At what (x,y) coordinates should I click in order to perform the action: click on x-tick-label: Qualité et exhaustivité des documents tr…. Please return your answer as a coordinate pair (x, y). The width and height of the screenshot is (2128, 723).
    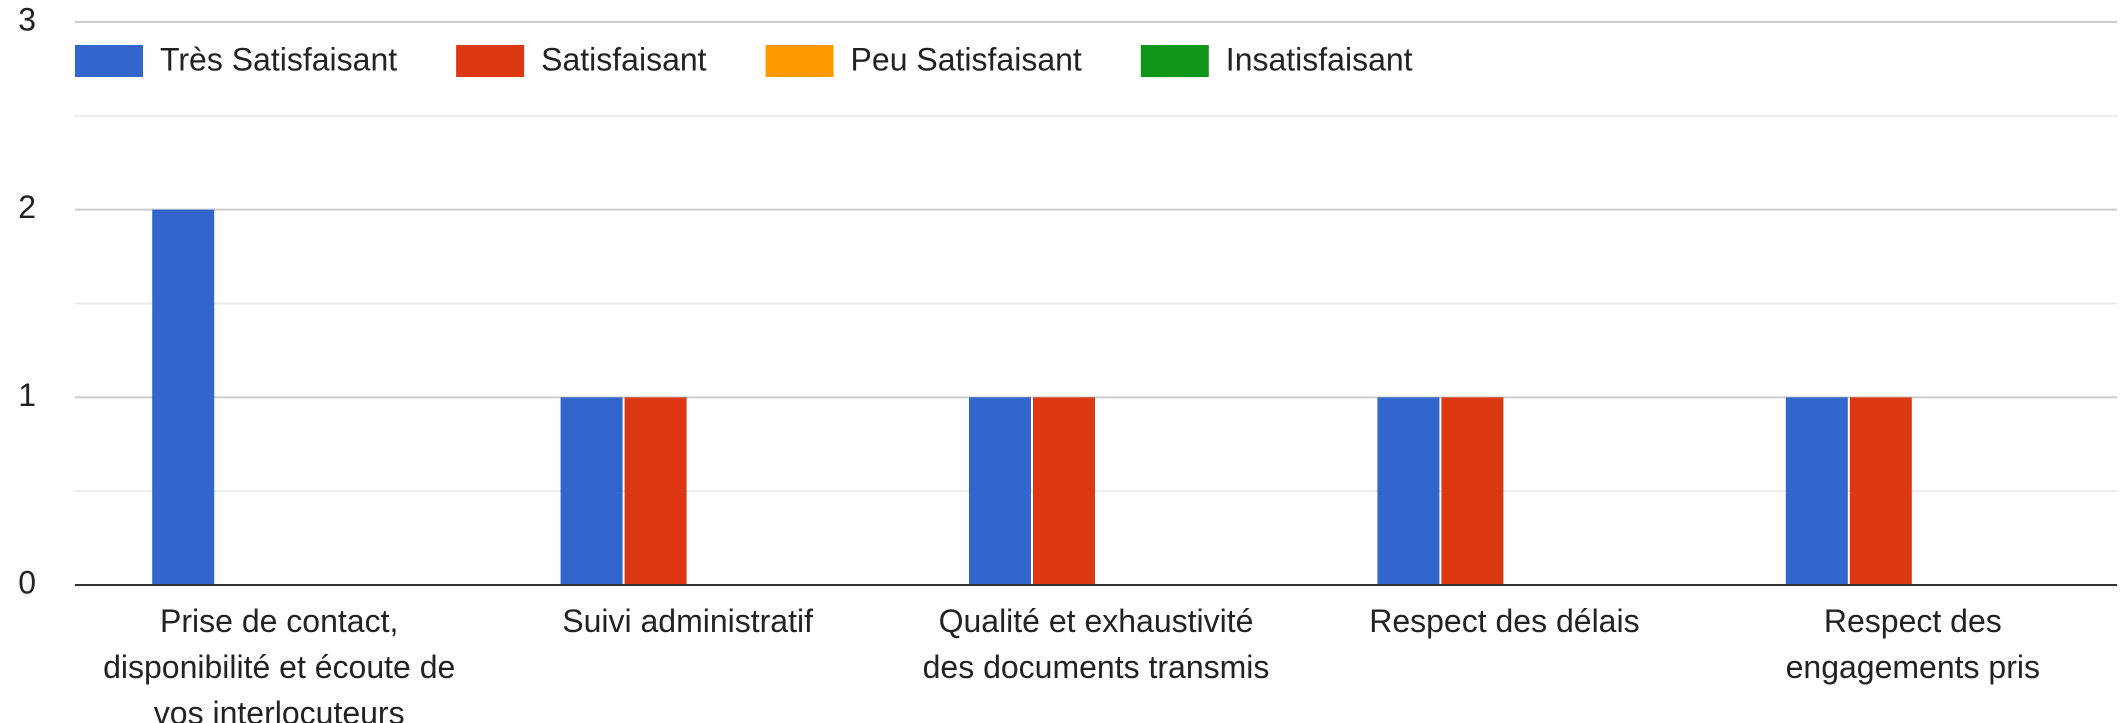
    Looking at the image, I should click on (1096, 644).